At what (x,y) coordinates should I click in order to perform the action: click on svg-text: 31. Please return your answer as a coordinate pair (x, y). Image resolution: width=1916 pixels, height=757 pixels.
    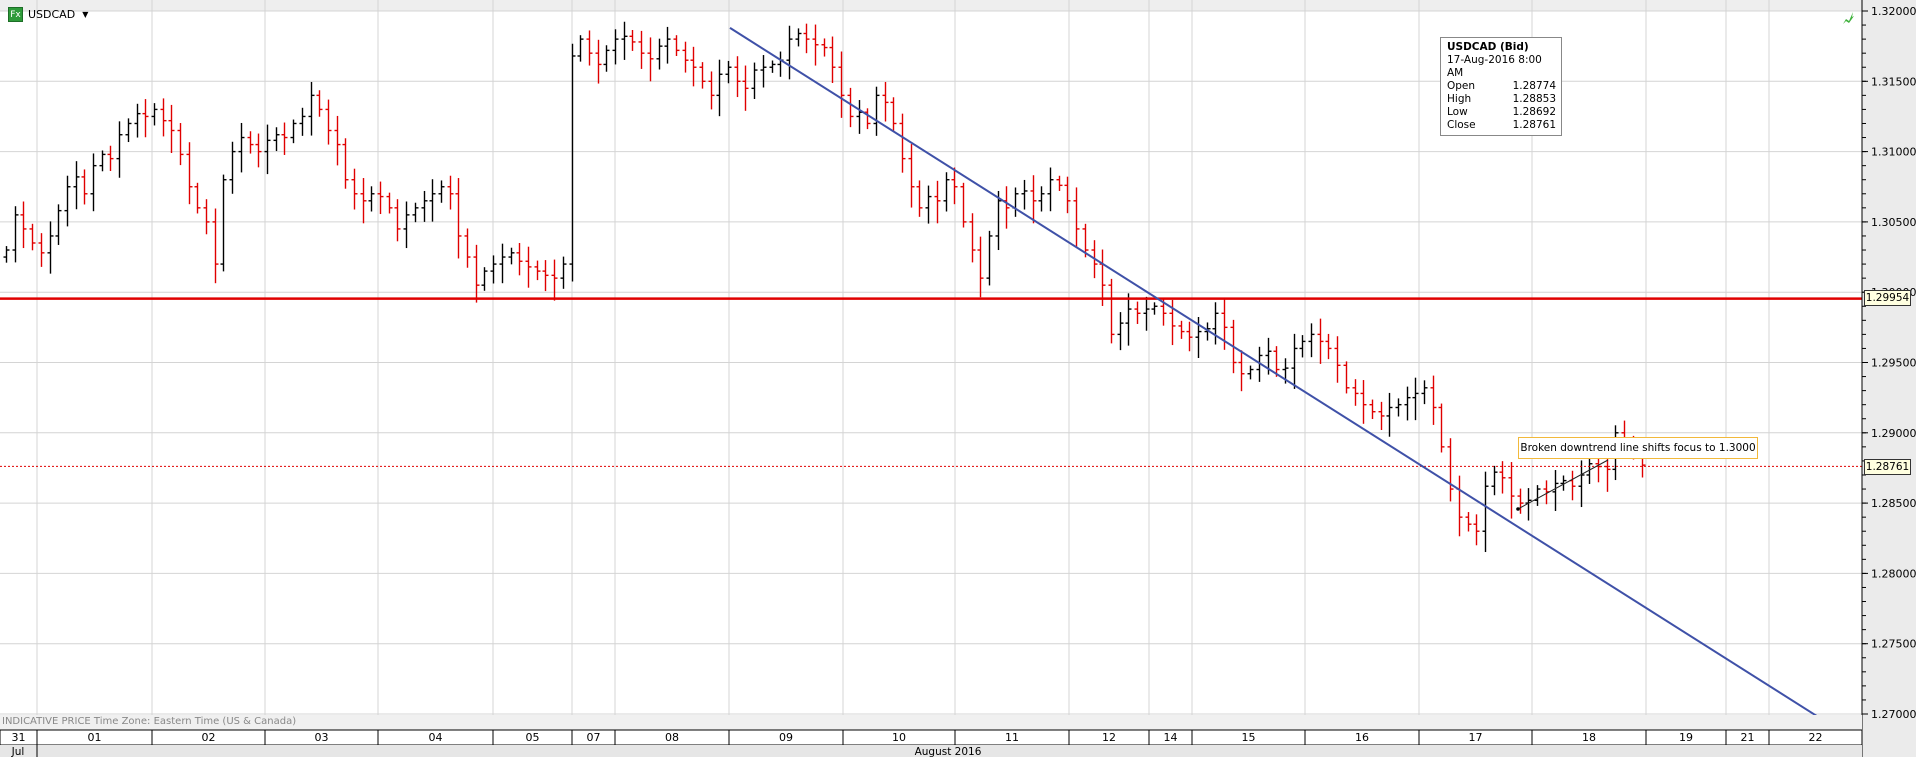
    Looking at the image, I should click on (19, 737).